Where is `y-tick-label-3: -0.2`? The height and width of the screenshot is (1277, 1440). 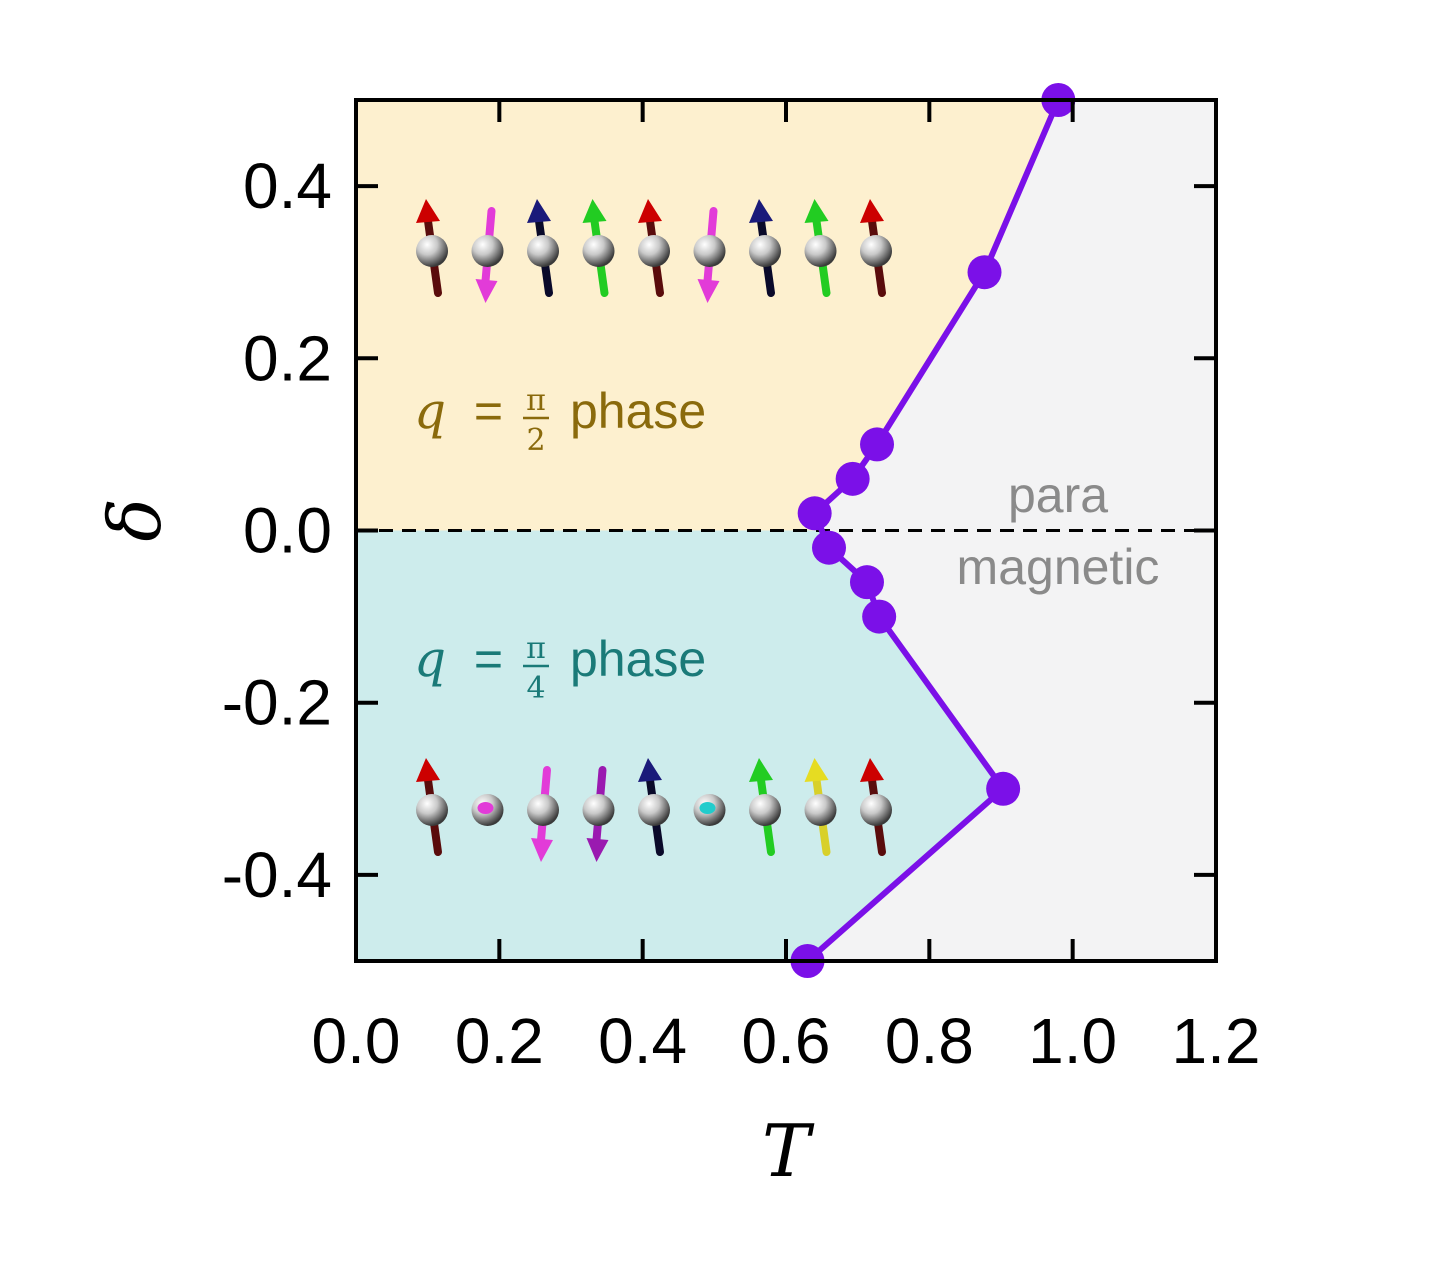
y-tick-label-3: -0.2 is located at coordinates (277, 703).